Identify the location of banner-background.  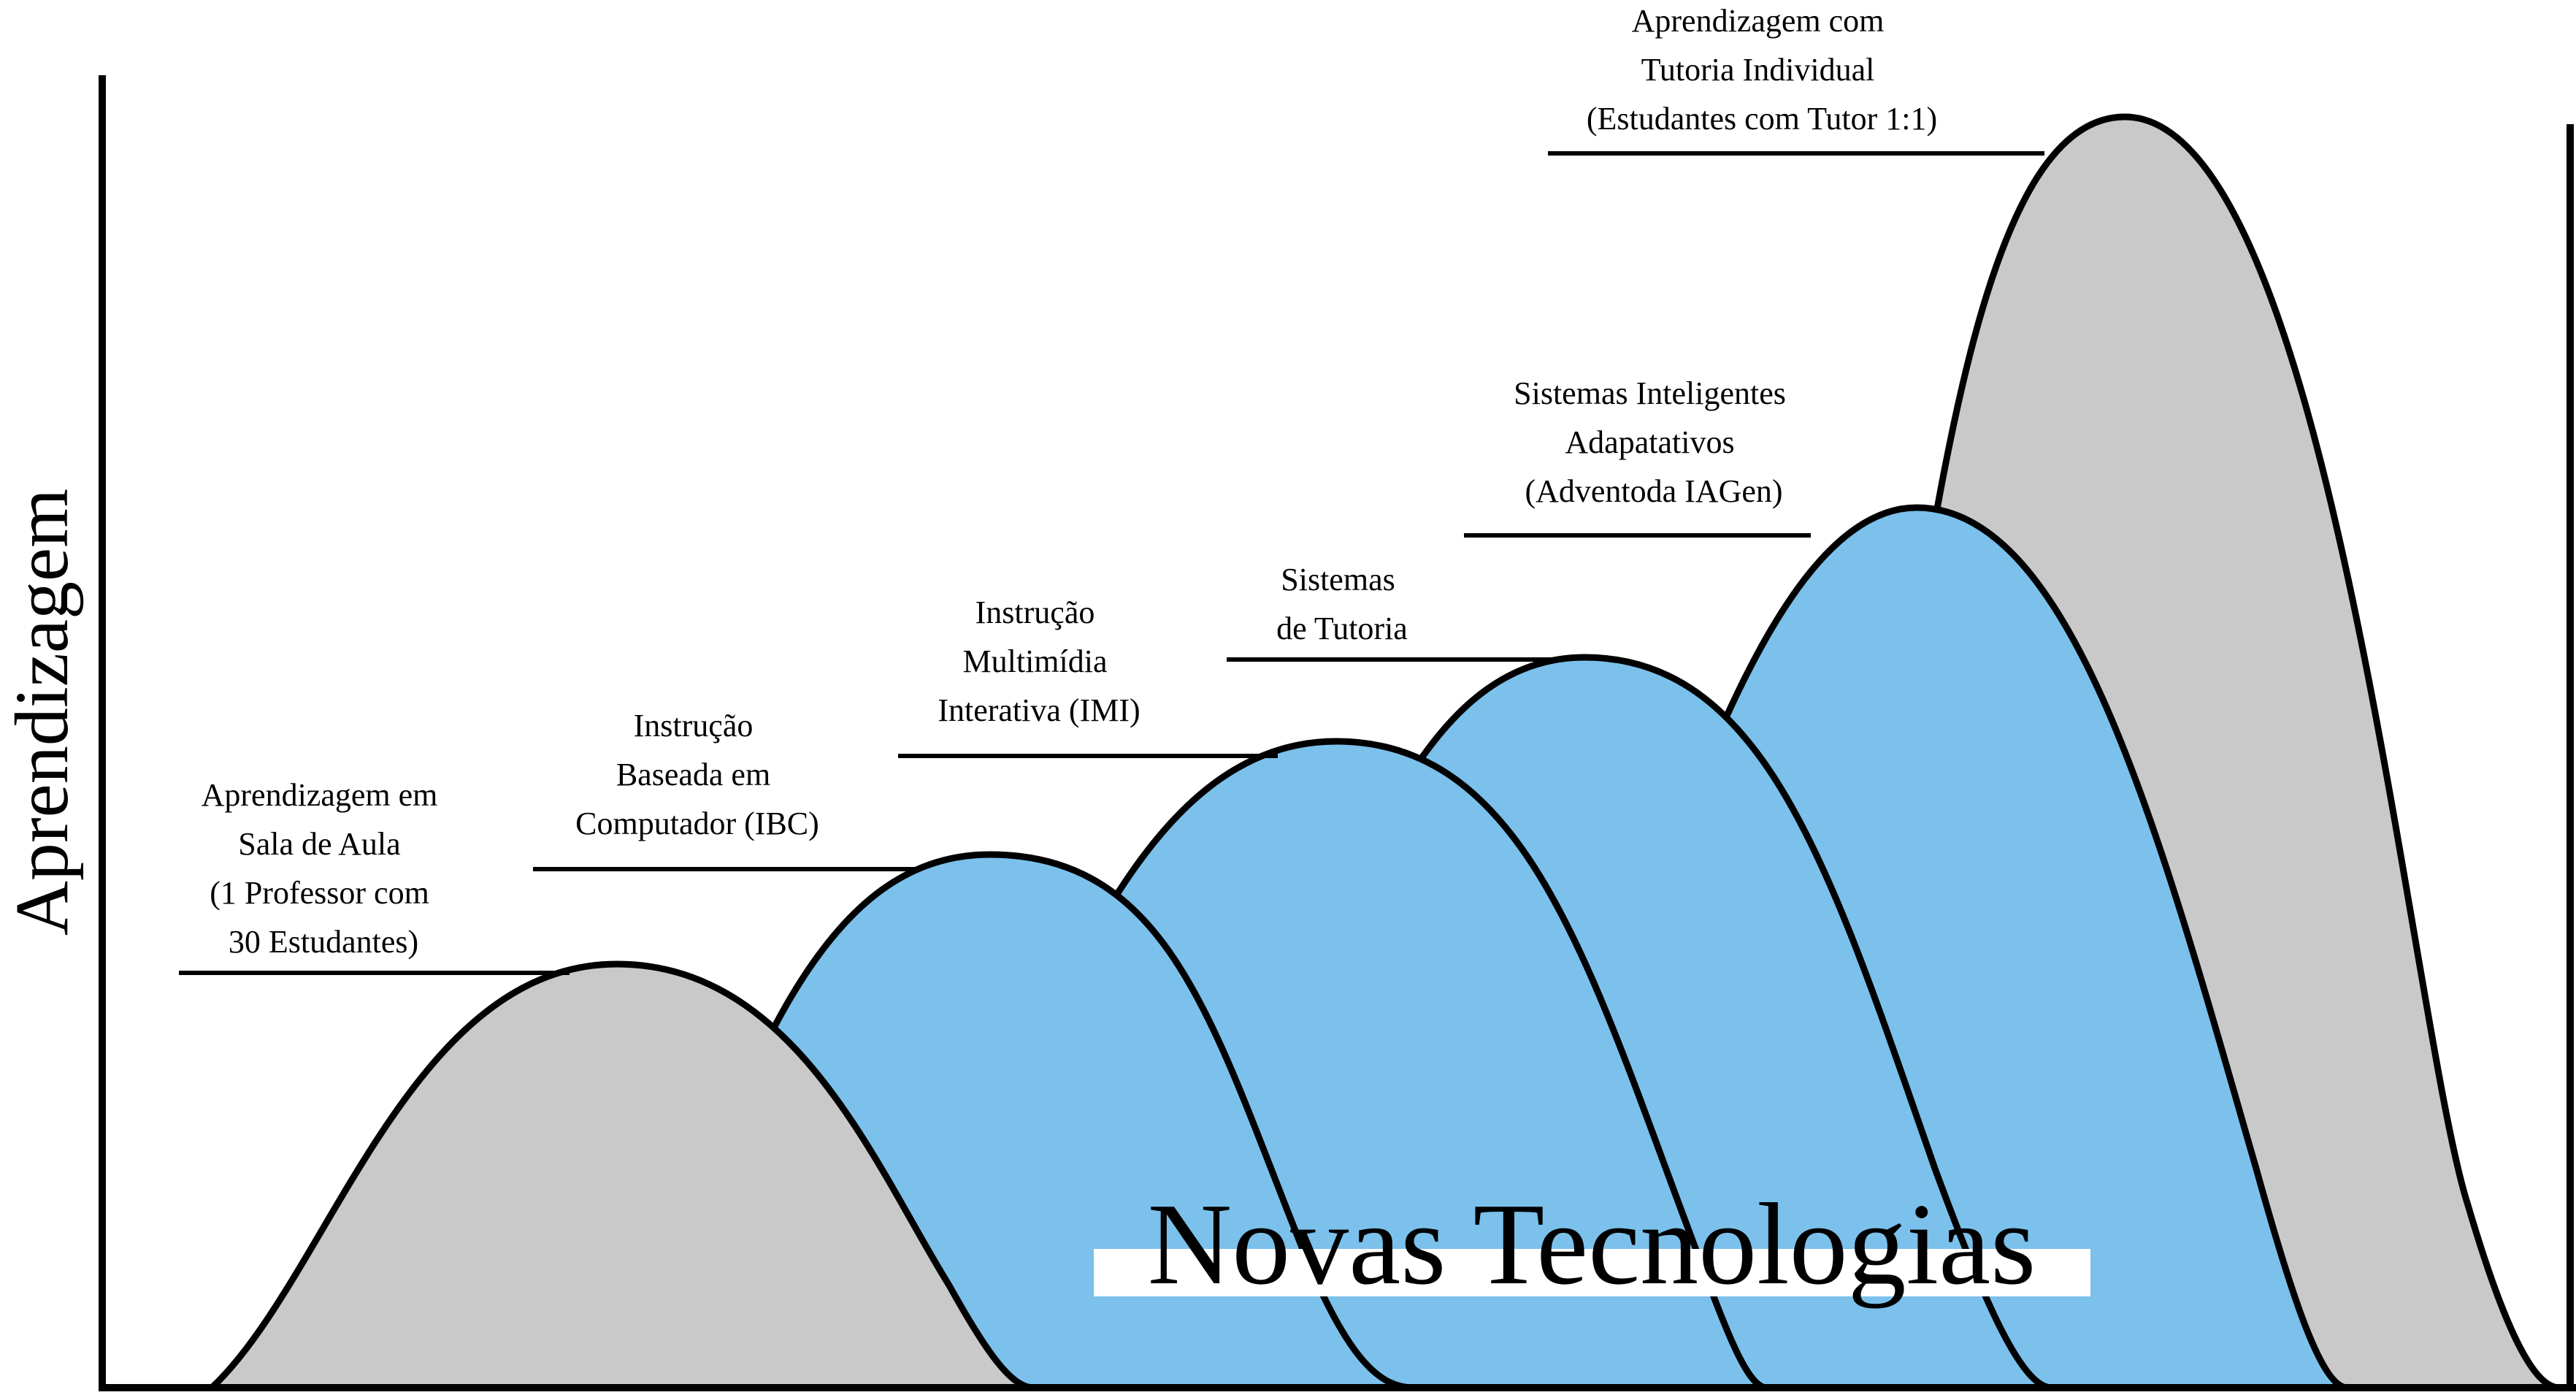
(1592, 1273).